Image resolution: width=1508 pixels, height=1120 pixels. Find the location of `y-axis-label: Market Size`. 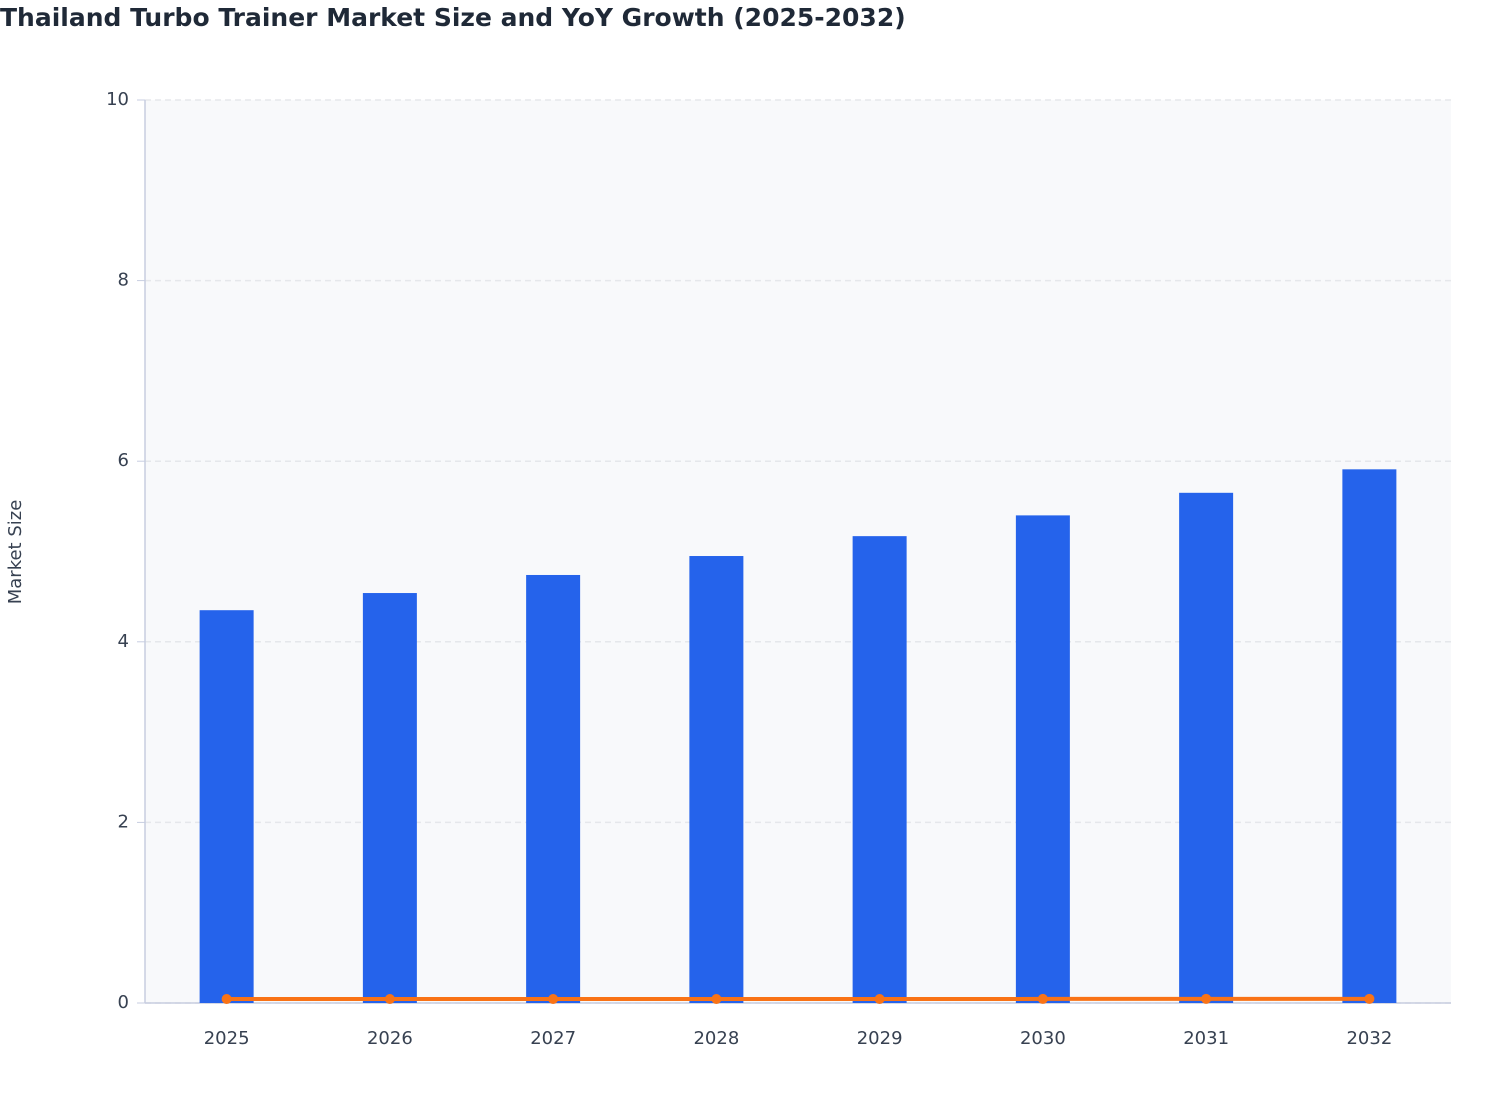

y-axis-label: Market Size is located at coordinates (15, 552).